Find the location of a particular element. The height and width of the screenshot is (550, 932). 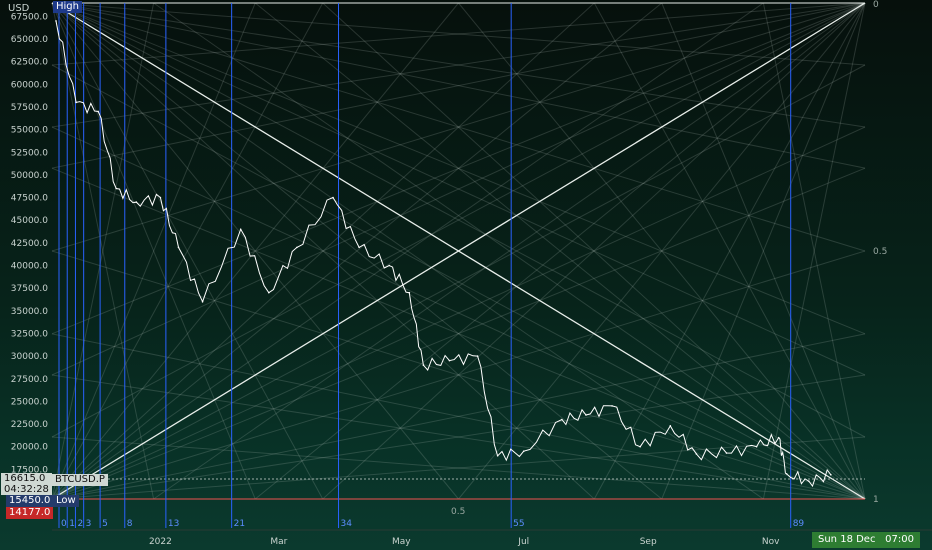

y-axis-tick-label: 42500.0 is located at coordinates (29, 244).